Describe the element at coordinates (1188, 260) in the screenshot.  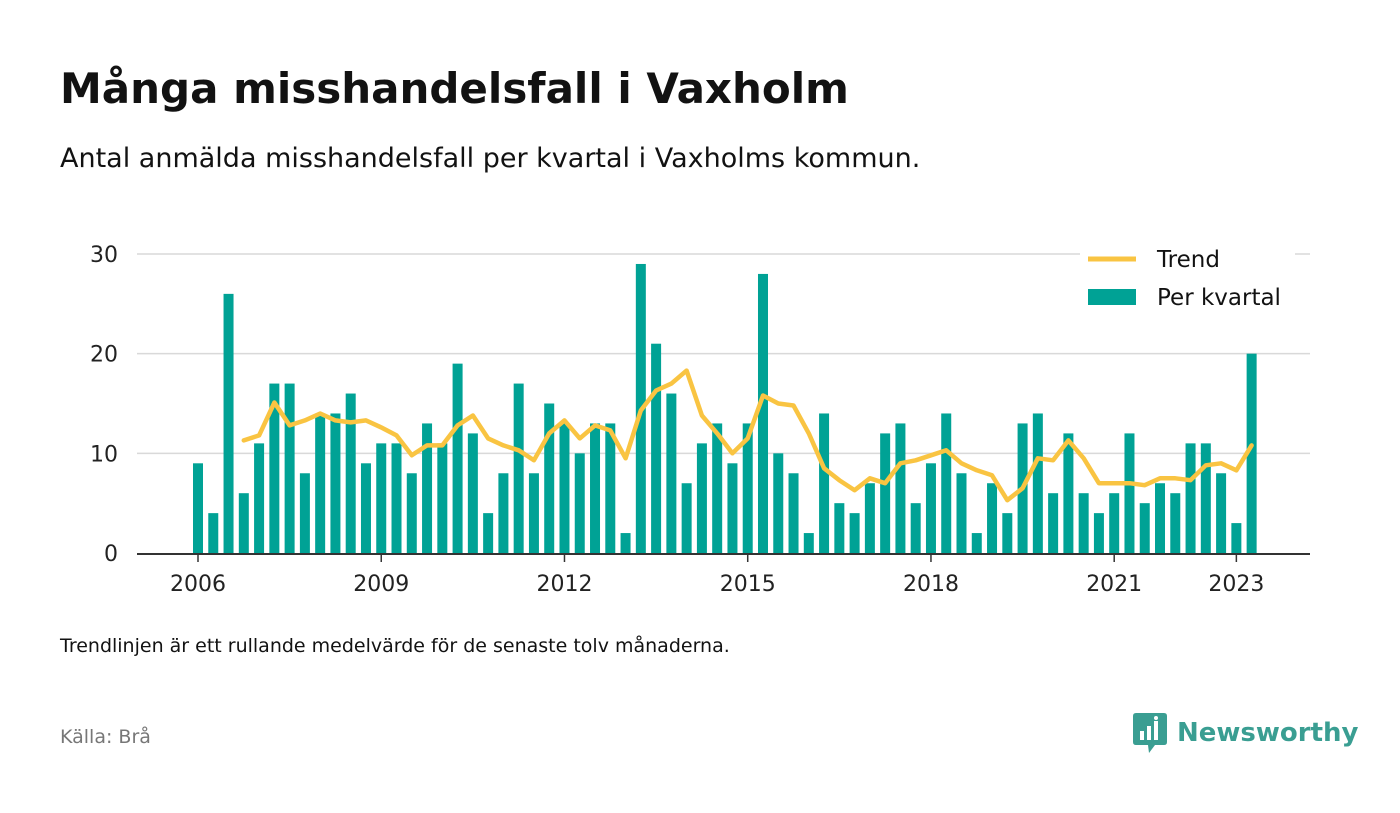
I see `legend-trend-label: Trend` at that location.